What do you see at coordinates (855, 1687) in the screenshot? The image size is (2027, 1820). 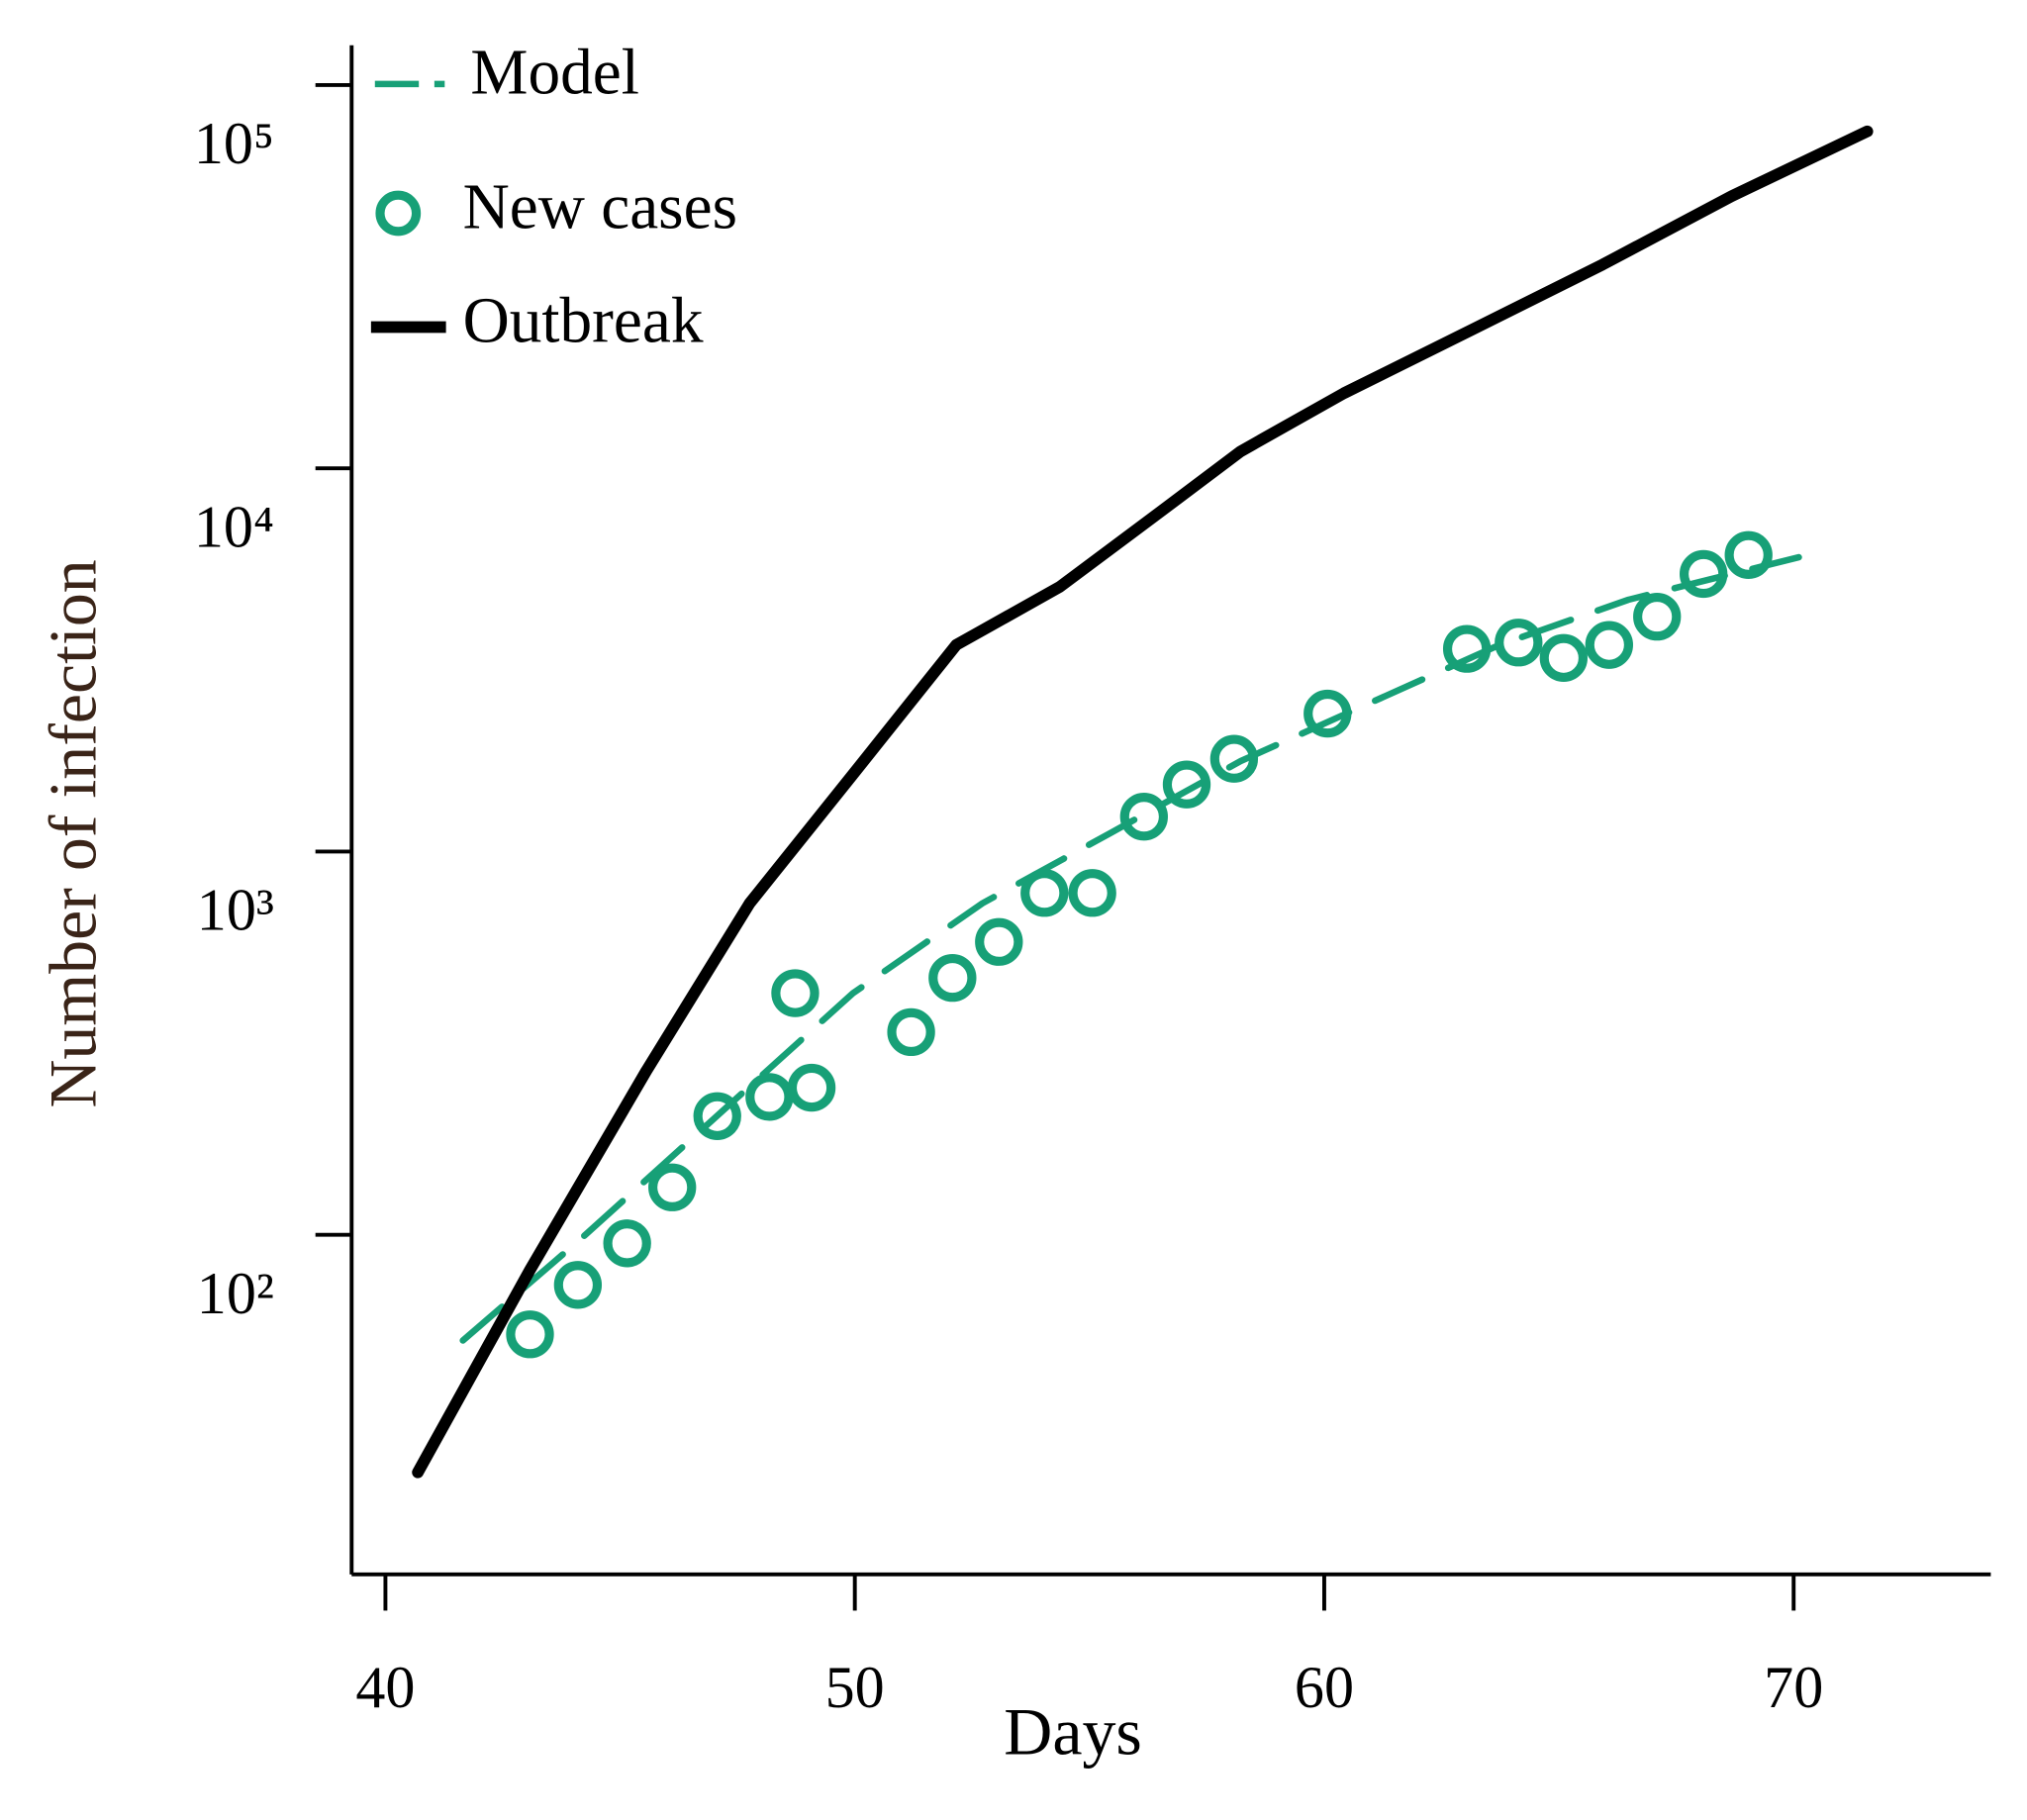 I see `x-tick-label: 50` at bounding box center [855, 1687].